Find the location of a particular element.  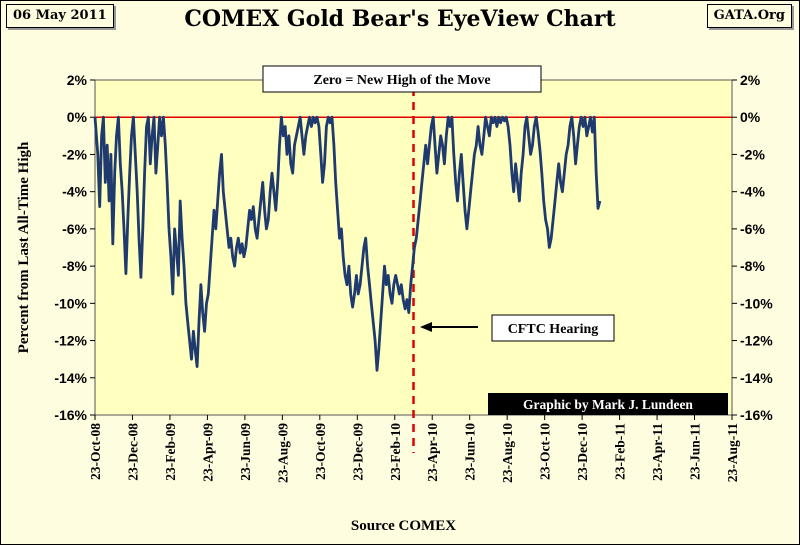

x-tick-label: 23-Apr-10 is located at coordinates (432, 452).